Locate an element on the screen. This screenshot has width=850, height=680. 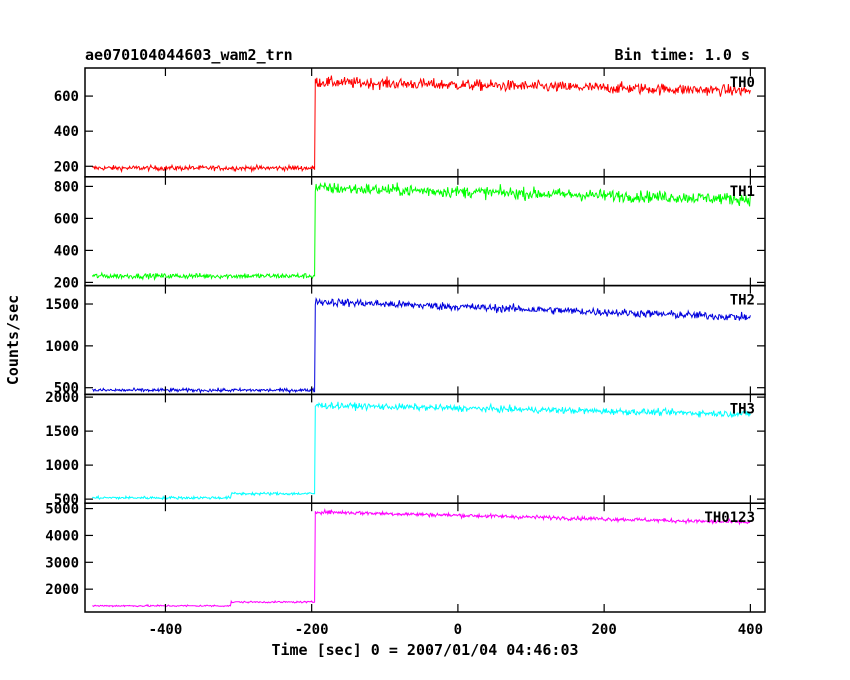
series-line-th3 is located at coordinates (421, 451).